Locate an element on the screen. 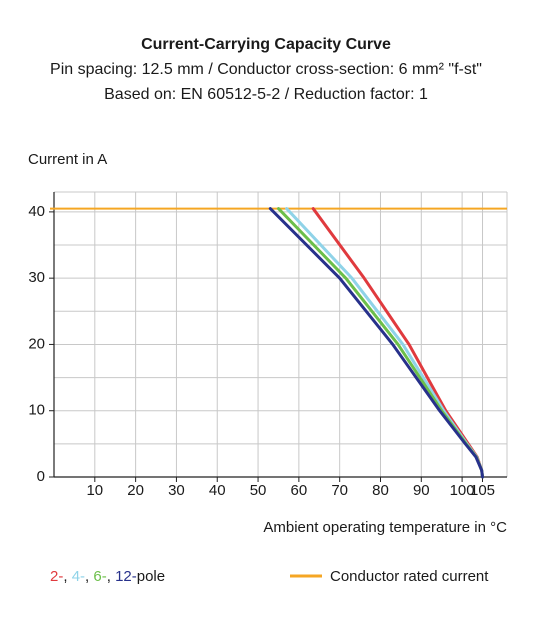 The width and height of the screenshot is (533, 625). y-tick-label: 10 is located at coordinates (36, 410).